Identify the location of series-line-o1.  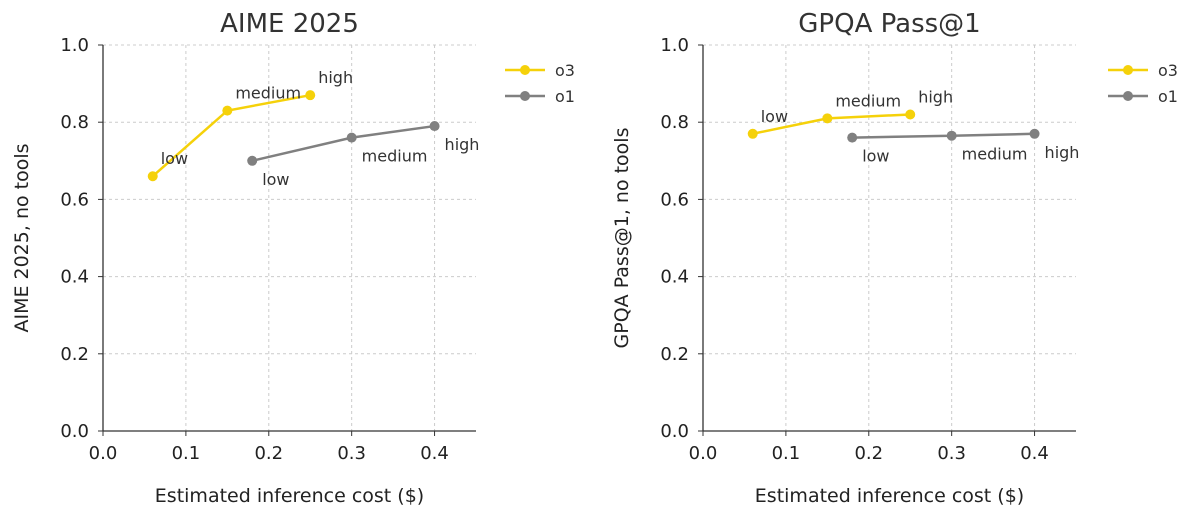
(943, 135).